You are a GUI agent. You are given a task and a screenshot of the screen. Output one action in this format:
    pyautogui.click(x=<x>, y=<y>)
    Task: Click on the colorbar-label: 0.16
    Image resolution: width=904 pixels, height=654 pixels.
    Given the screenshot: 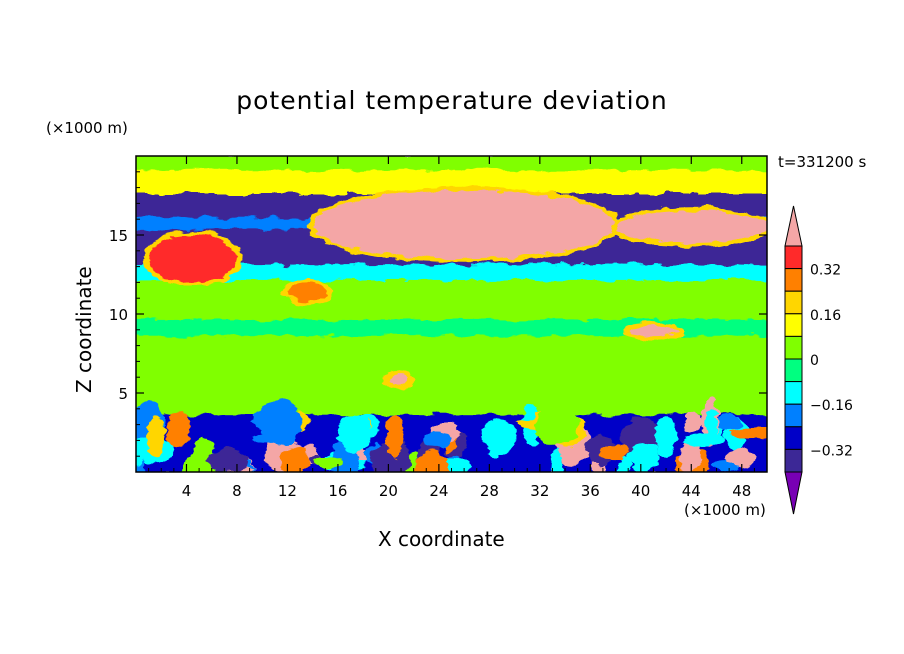 What is the action you would take?
    pyautogui.click(x=825, y=316)
    